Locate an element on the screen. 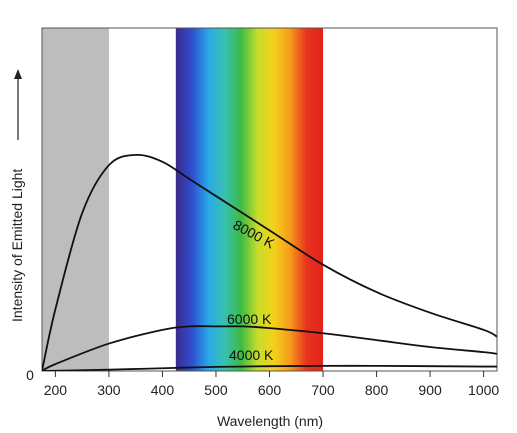  x-tick-label: 200 is located at coordinates (56, 390).